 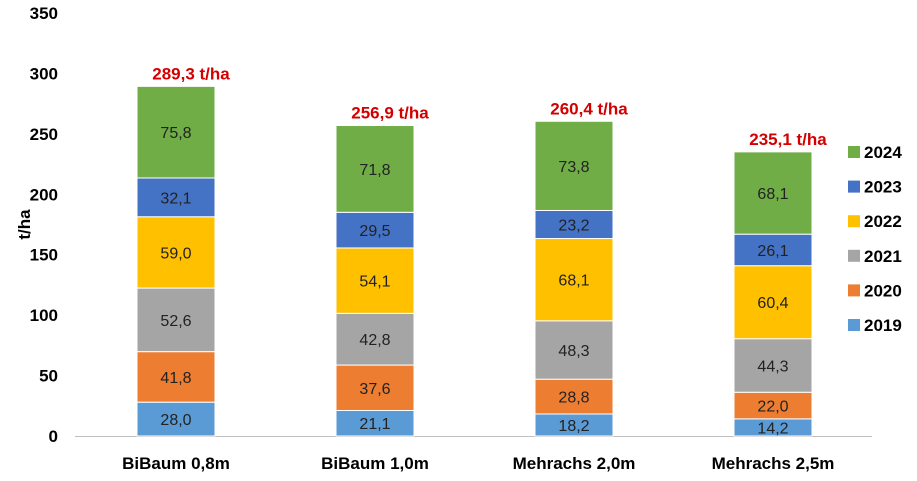 What do you see at coordinates (854, 290) in the screenshot?
I see `legend-swatch-2020` at bounding box center [854, 290].